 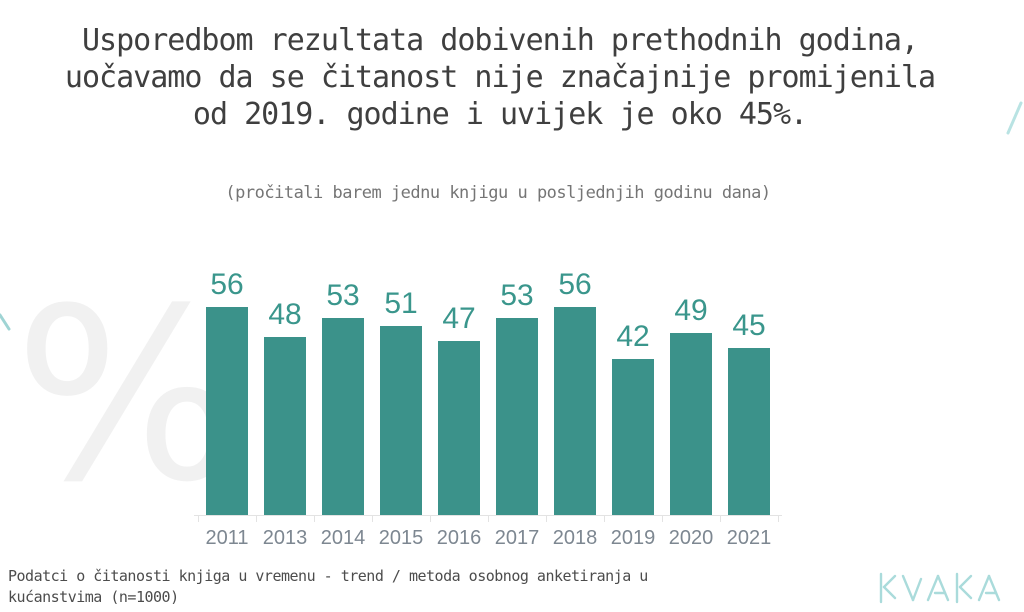 What do you see at coordinates (633, 336) in the screenshot?
I see `bar-value-label: 42` at bounding box center [633, 336].